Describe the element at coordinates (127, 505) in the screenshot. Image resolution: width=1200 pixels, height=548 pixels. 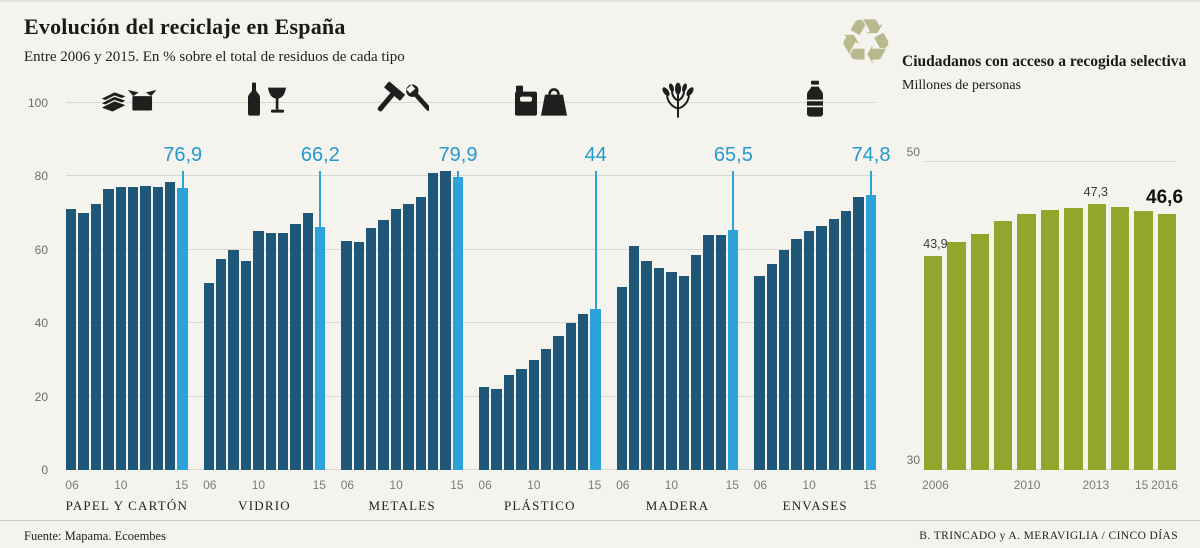
I see `category-label: PAPEL Y CARTÓN` at that location.